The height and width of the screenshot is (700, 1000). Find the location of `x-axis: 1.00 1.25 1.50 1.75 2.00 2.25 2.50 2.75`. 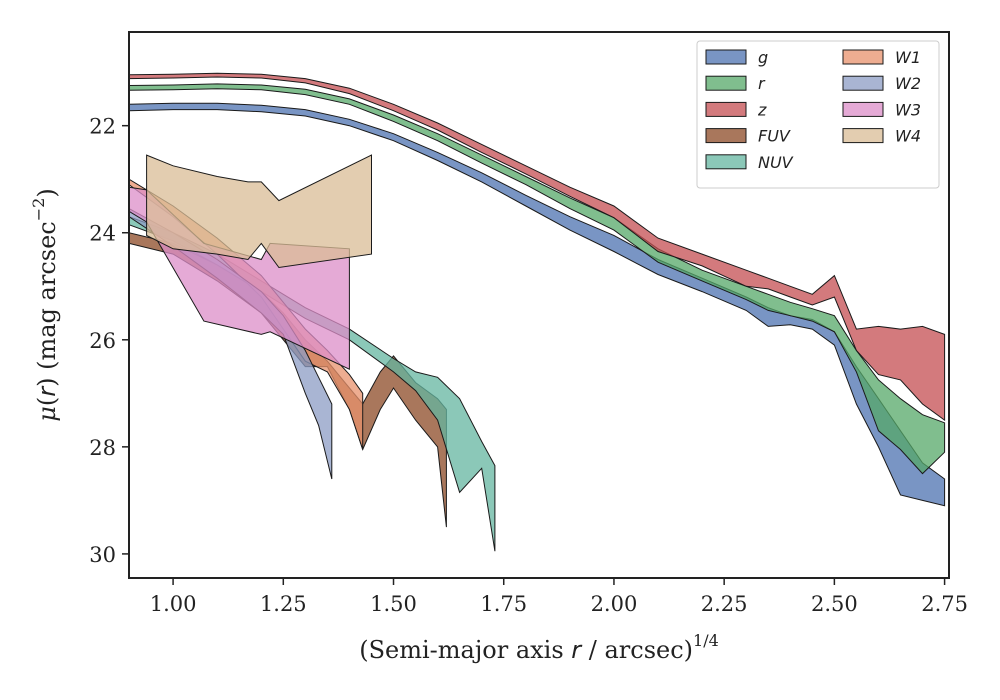

x-axis: 1.00 1.25 1.50 1.75 2.00 2.25 2.50 2.75 is located at coordinates (559, 597).